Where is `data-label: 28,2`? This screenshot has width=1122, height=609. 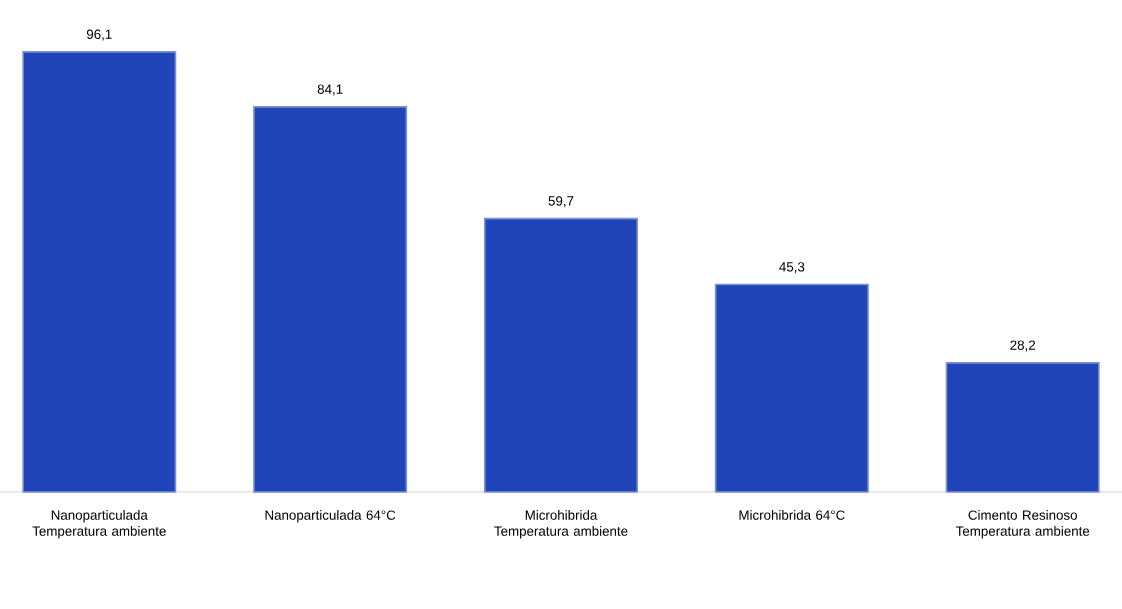 data-label: 28,2 is located at coordinates (1023, 346).